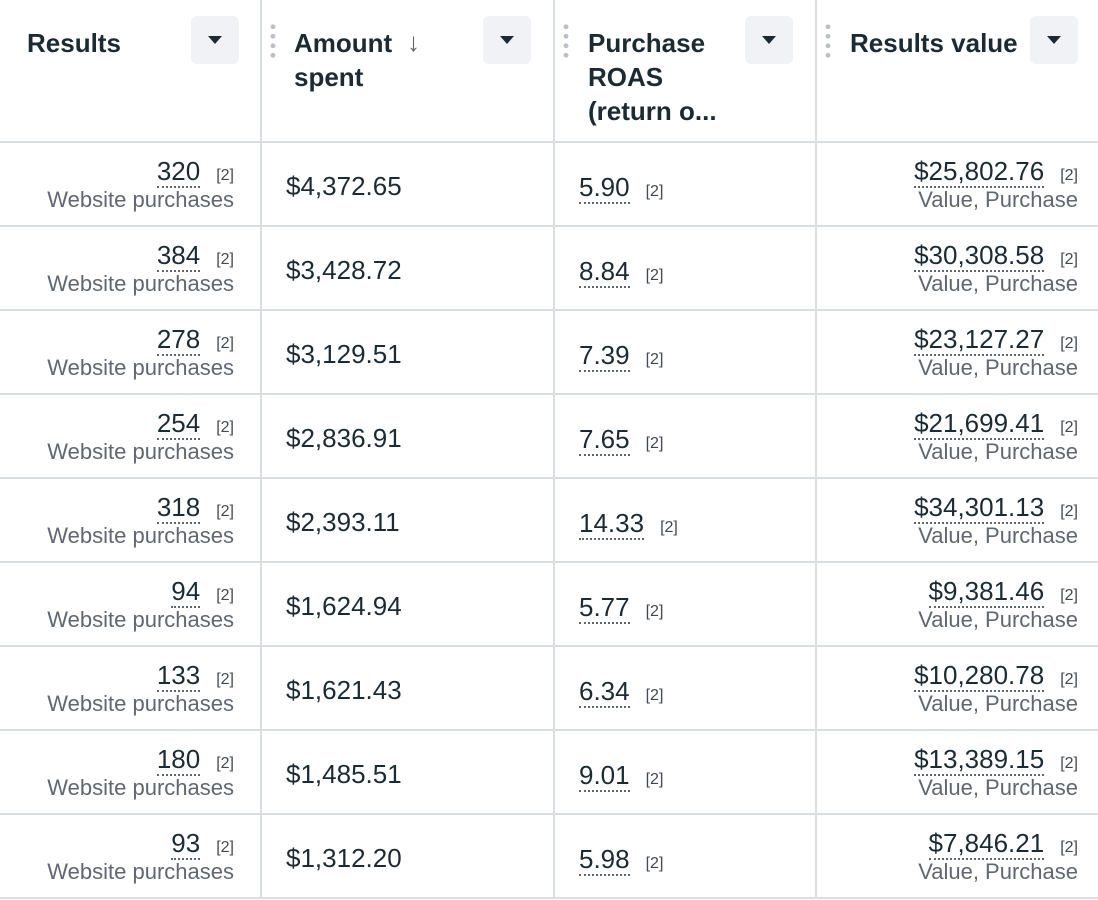 The height and width of the screenshot is (900, 1098). Describe the element at coordinates (604, 860) in the screenshot. I see `purchase-roas-value-link: 5.98` at that location.